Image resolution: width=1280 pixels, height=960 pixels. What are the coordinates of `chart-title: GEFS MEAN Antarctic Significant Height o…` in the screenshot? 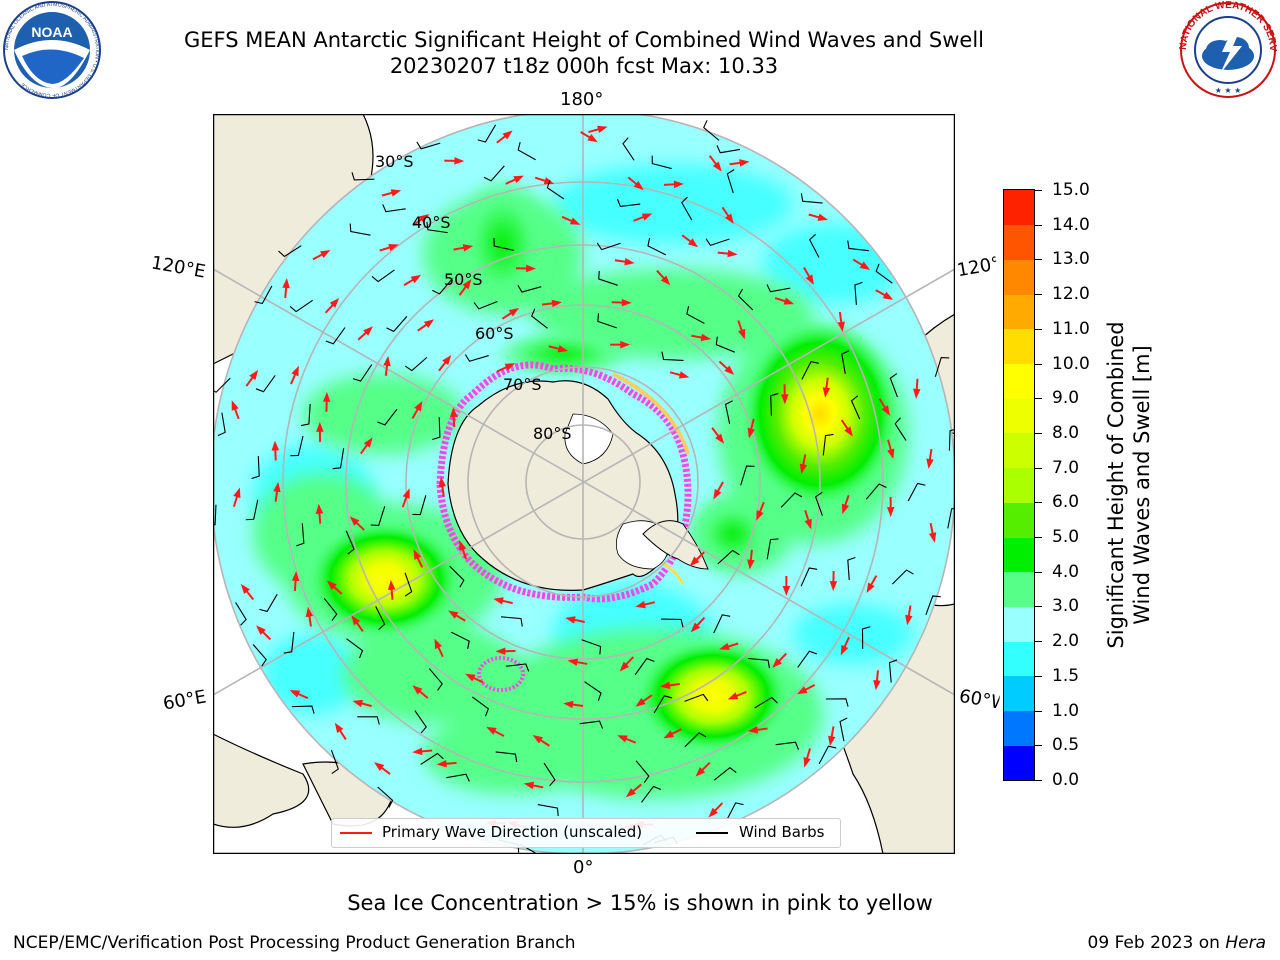 It's located at (584, 40).